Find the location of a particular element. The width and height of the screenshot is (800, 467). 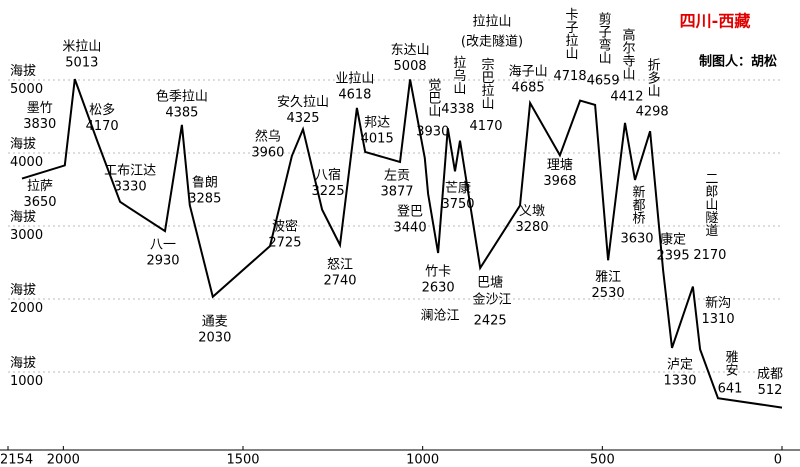

point-name: 邦达 is located at coordinates (377, 122).